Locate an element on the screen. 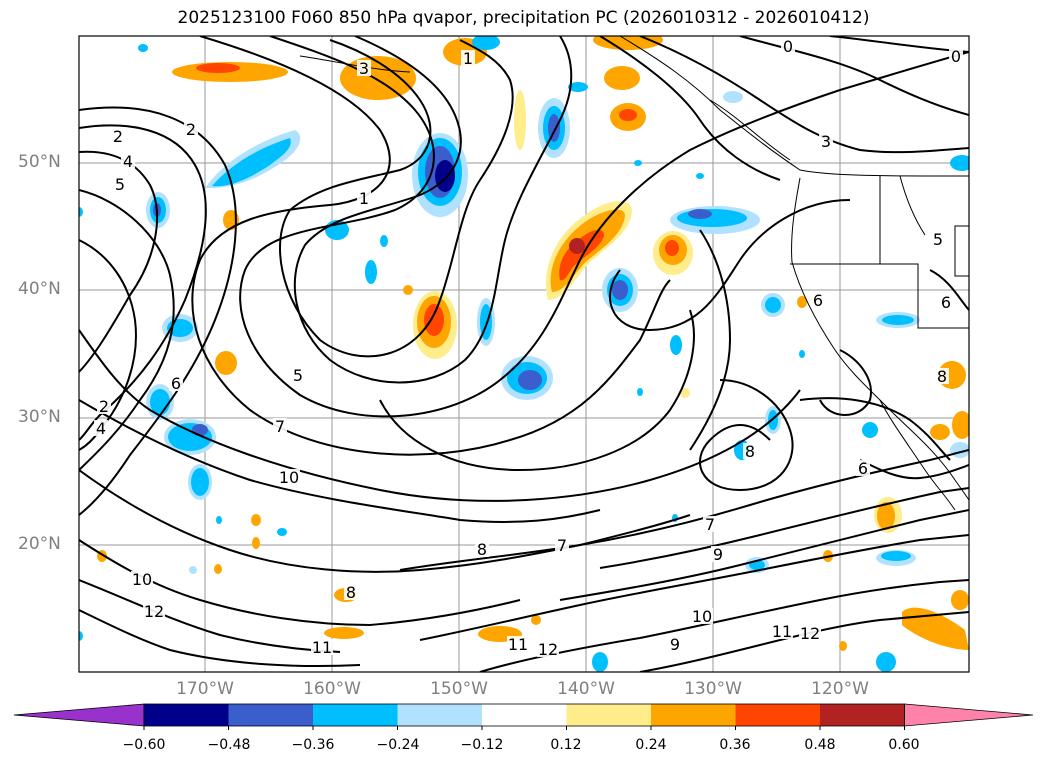  colorbar-frame is located at coordinates (524, 715).